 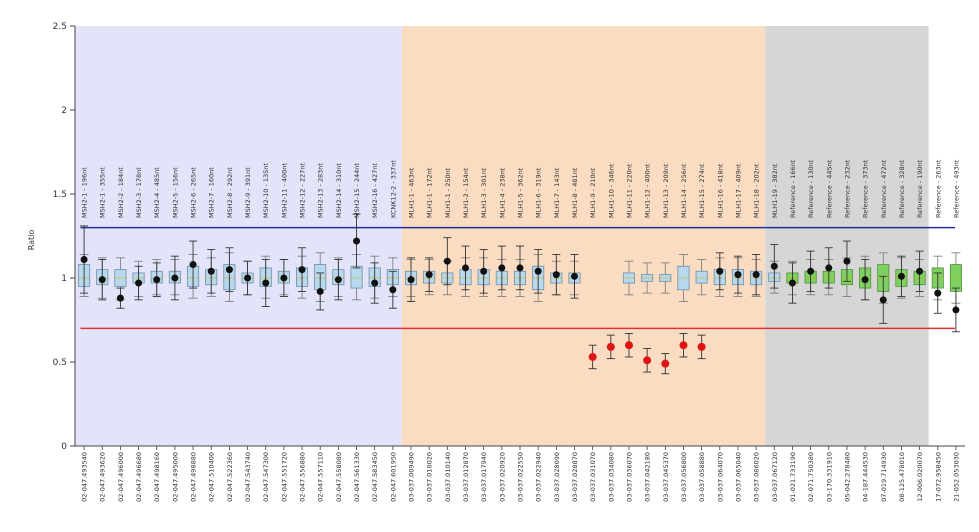 I want to click on position-label: 02-047.493620, so click(x=103, y=477).